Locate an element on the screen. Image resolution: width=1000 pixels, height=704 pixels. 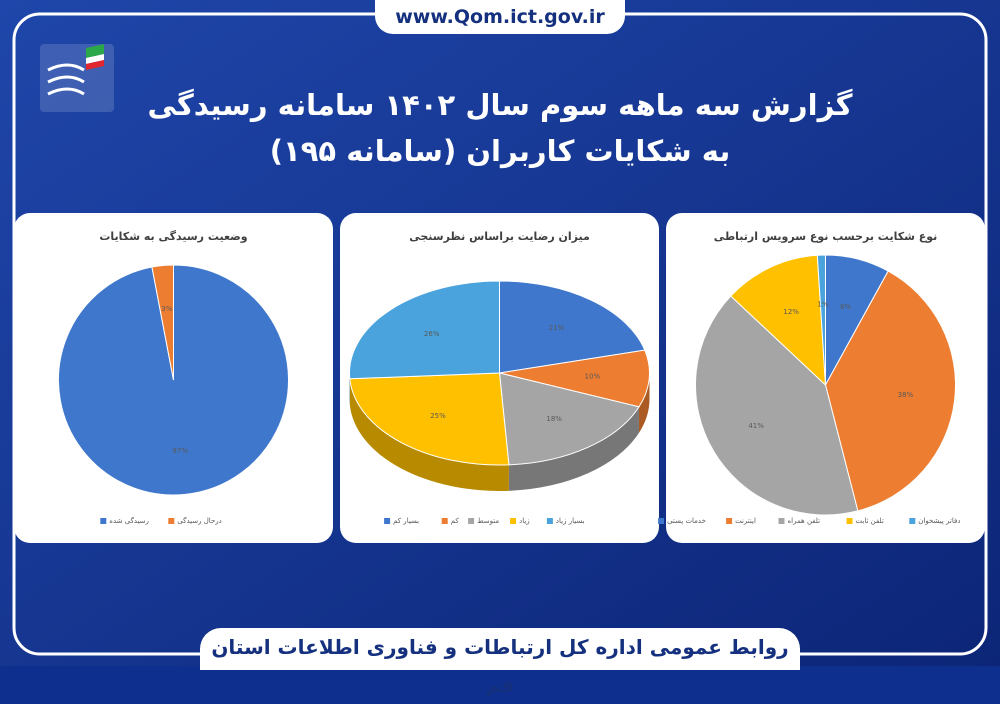
legend-label: تلفن ثابت is located at coordinates (870, 521).